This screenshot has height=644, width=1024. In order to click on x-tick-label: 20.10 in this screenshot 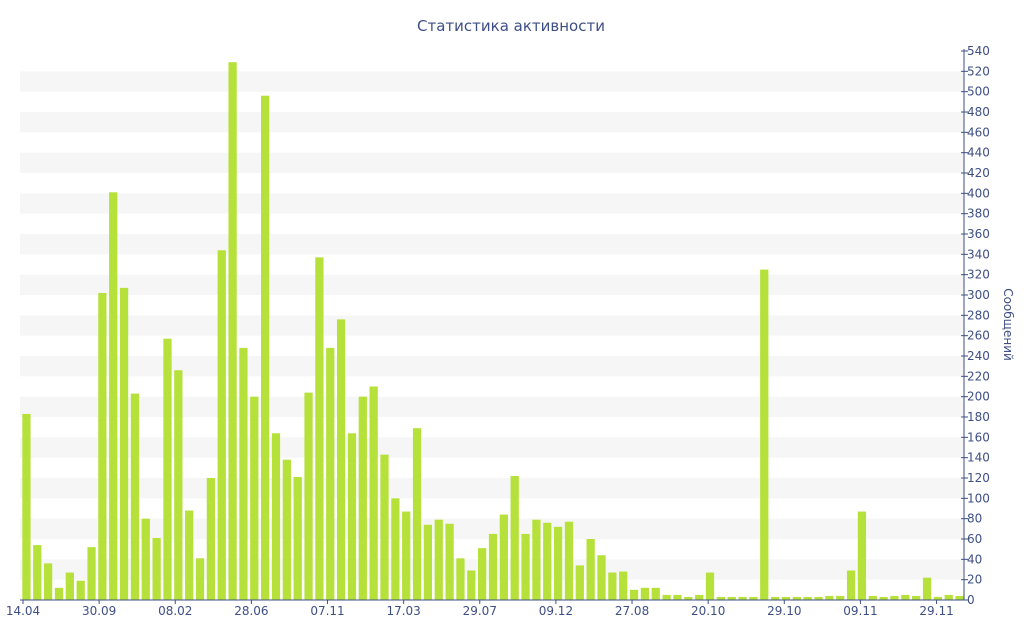, I will do `click(708, 611)`.